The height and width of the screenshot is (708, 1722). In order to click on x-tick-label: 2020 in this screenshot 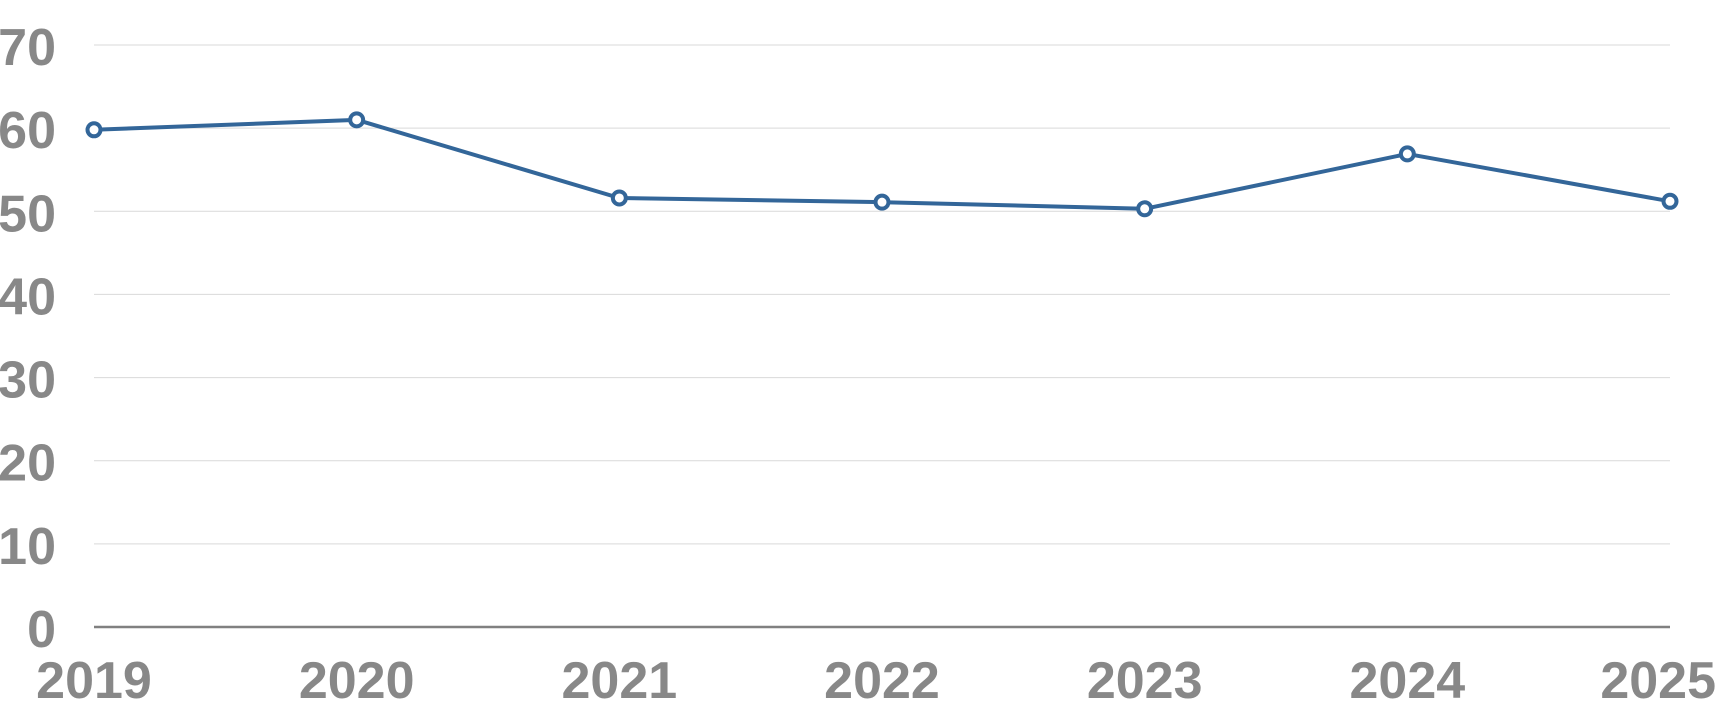, I will do `click(357, 680)`.